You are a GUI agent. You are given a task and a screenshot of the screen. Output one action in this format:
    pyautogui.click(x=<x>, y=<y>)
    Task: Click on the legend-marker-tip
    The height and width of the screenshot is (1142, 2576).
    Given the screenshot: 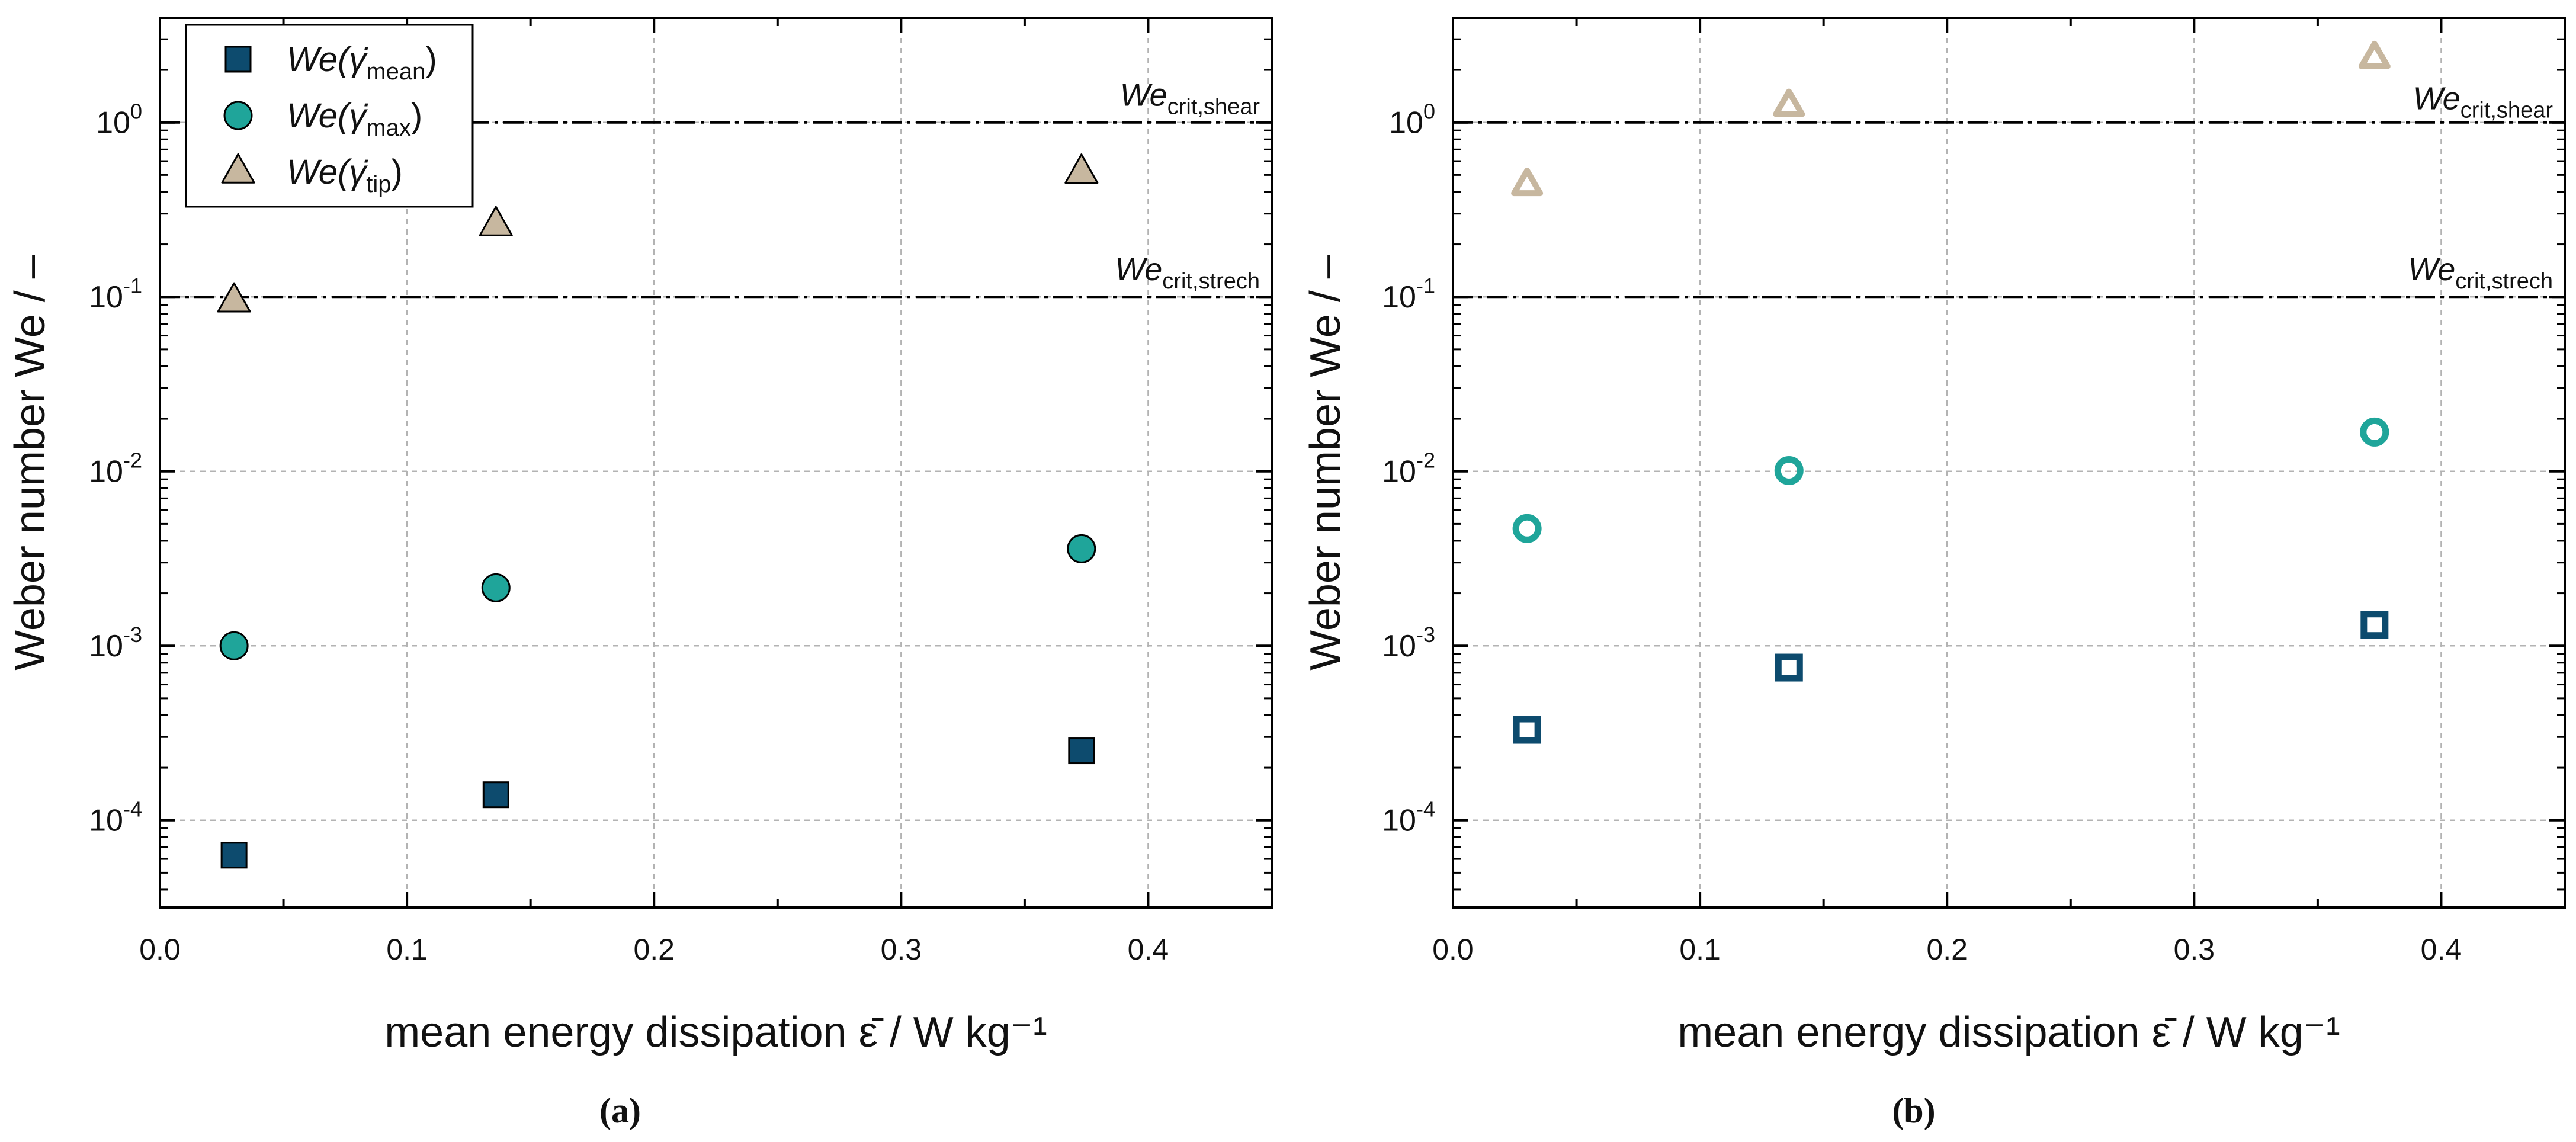 What is the action you would take?
    pyautogui.click(x=238, y=168)
    